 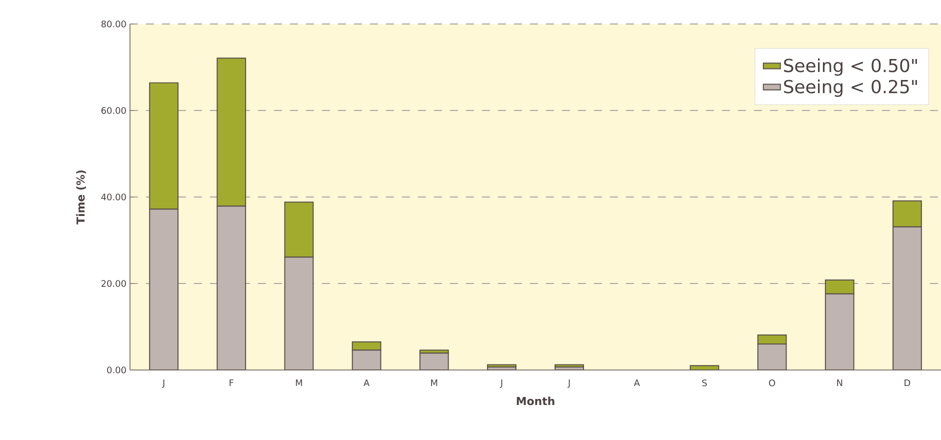 I want to click on y-tick-label: 20.00, so click(x=113, y=283).